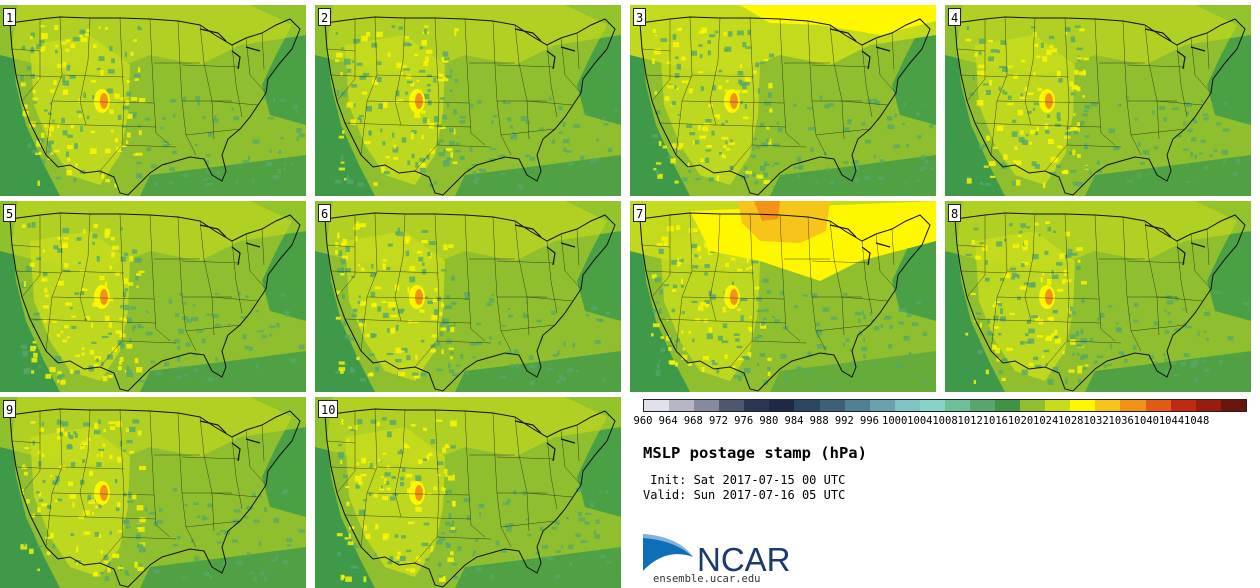  I want to click on ncar-logo: NCAR, so click(717, 554).